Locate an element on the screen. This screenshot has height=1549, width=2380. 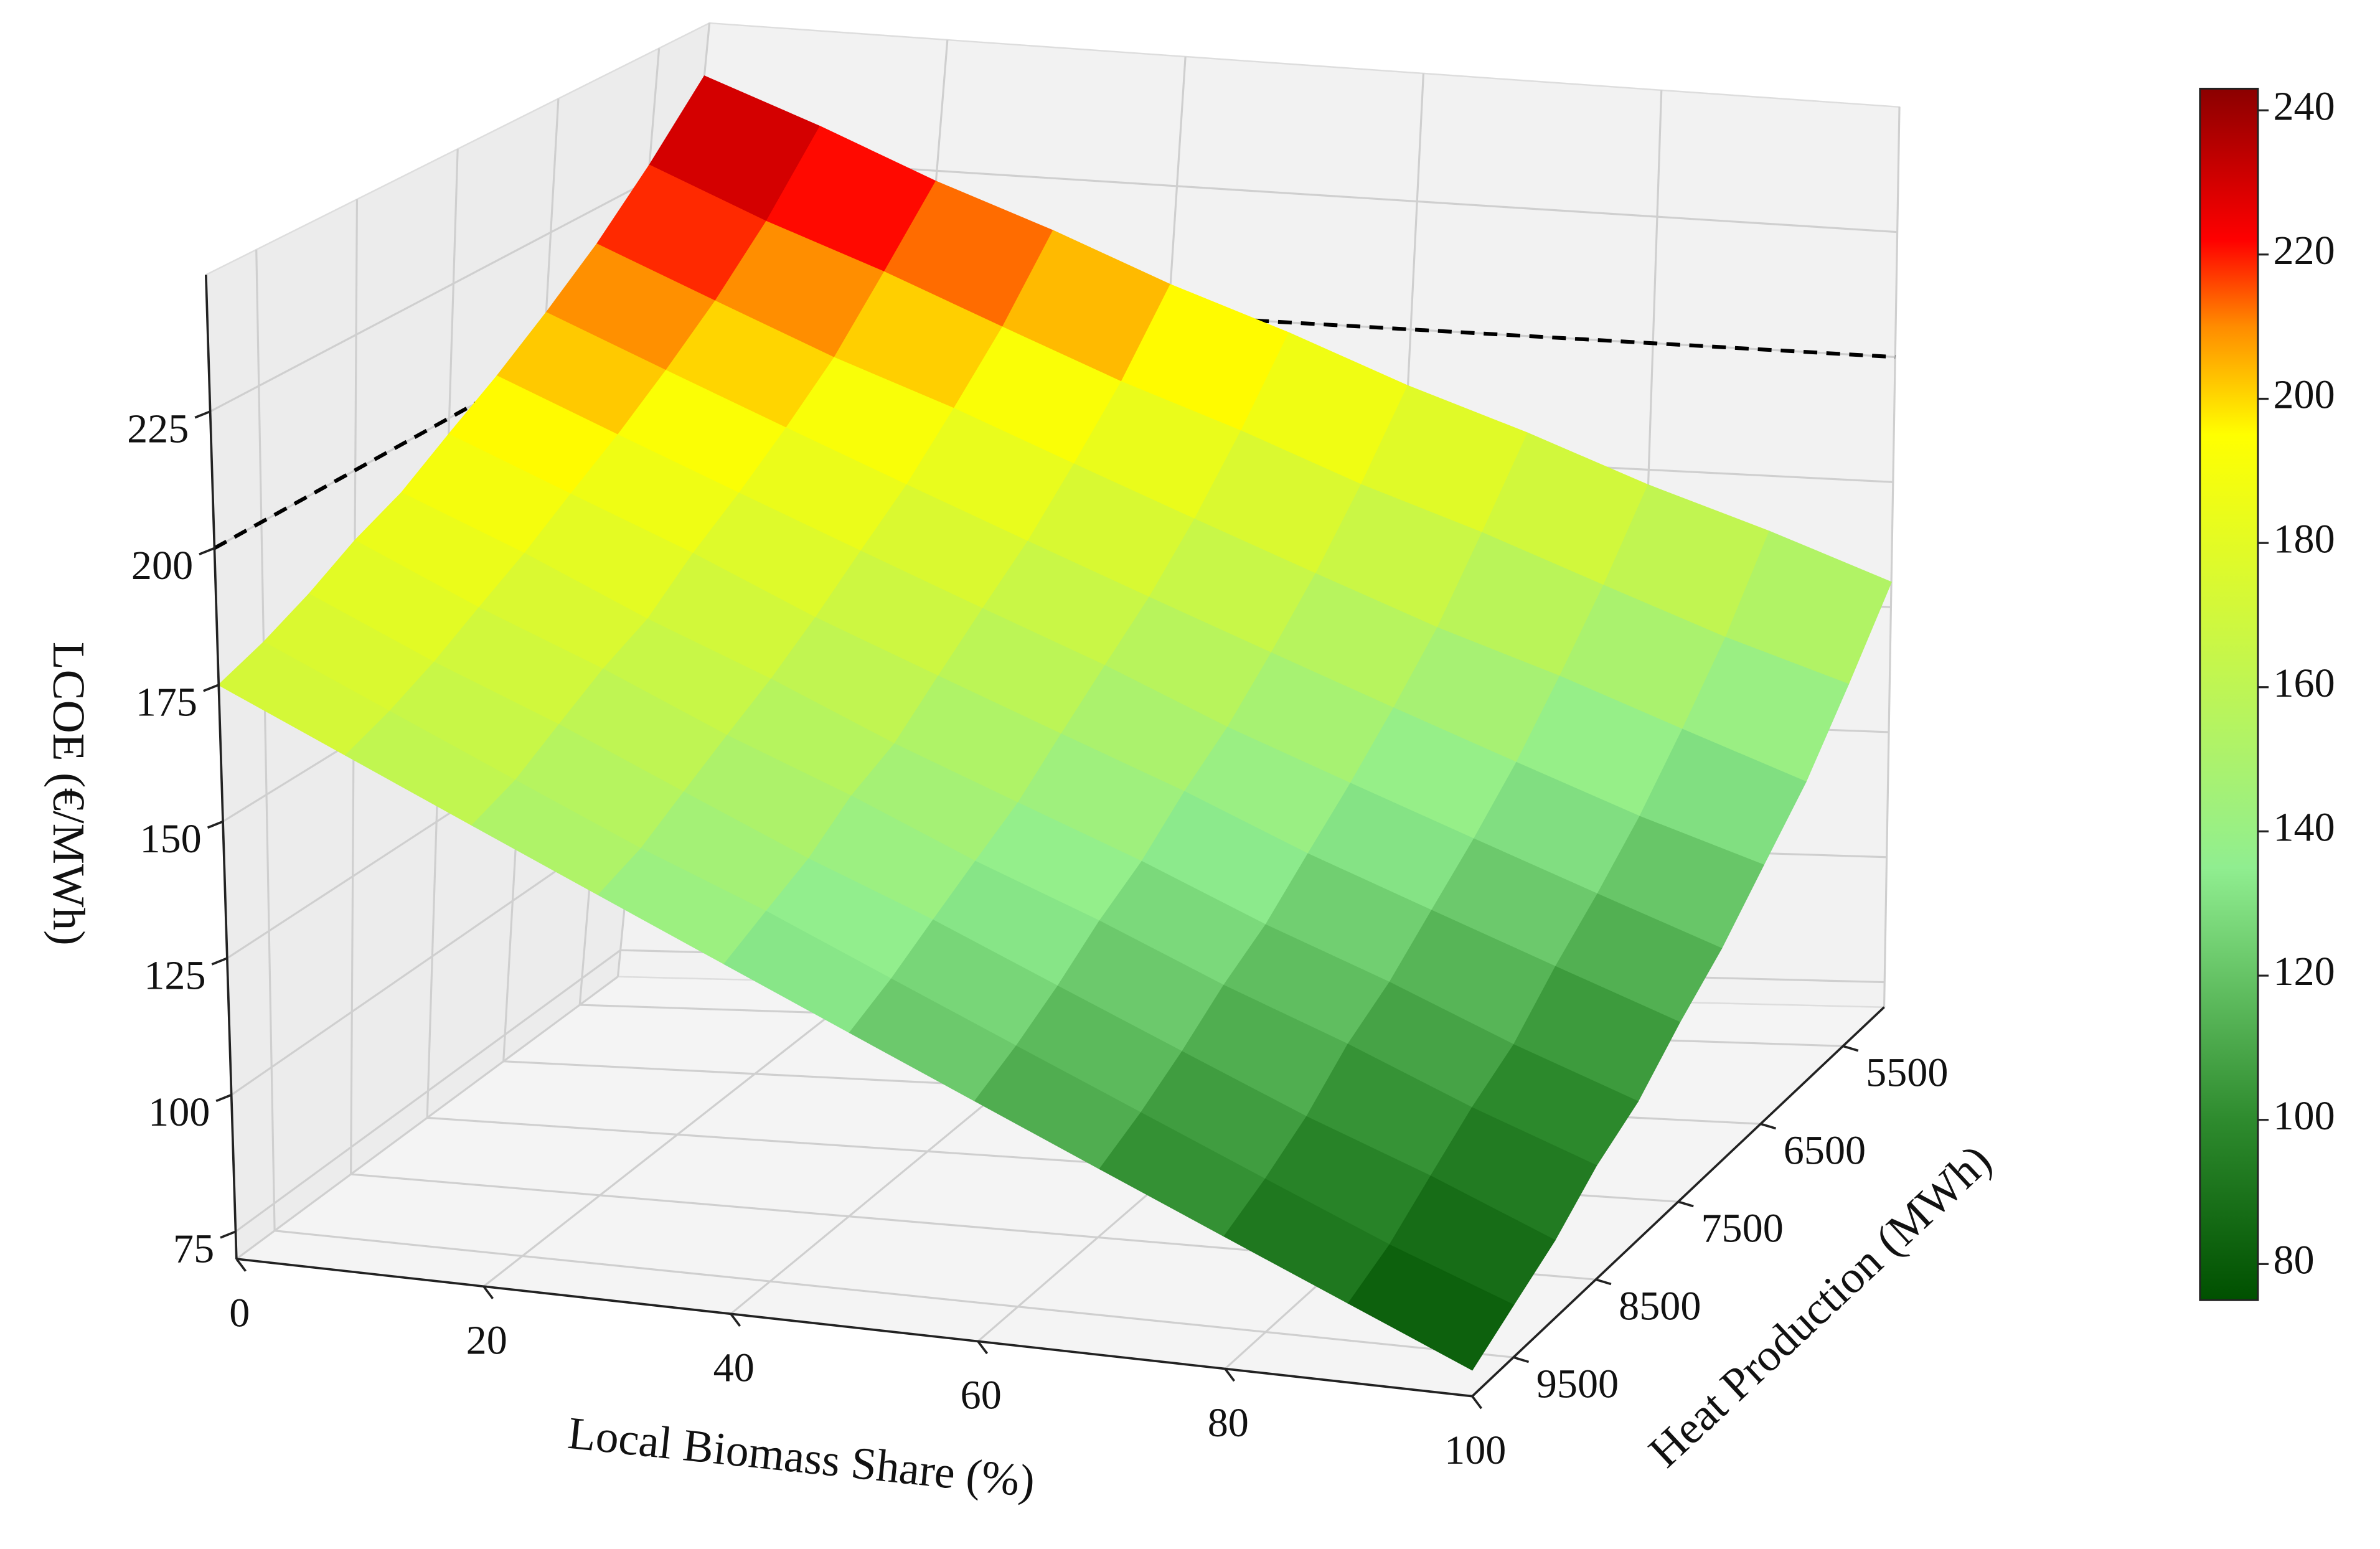
y-tick-label: 7500 is located at coordinates (1742, 1228).